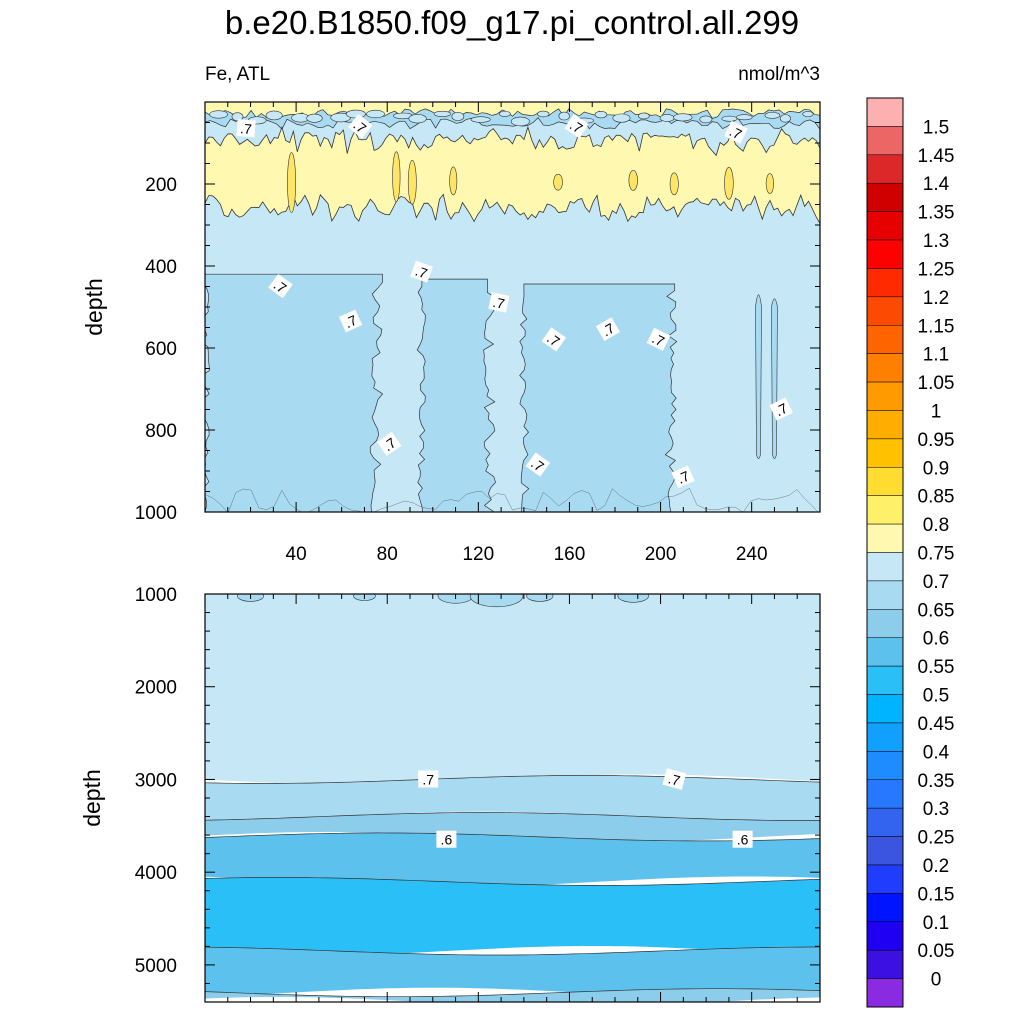 This screenshot has width=1024, height=1024. Describe the element at coordinates (161, 267) in the screenshot. I see `y-tick-label: 400` at that location.